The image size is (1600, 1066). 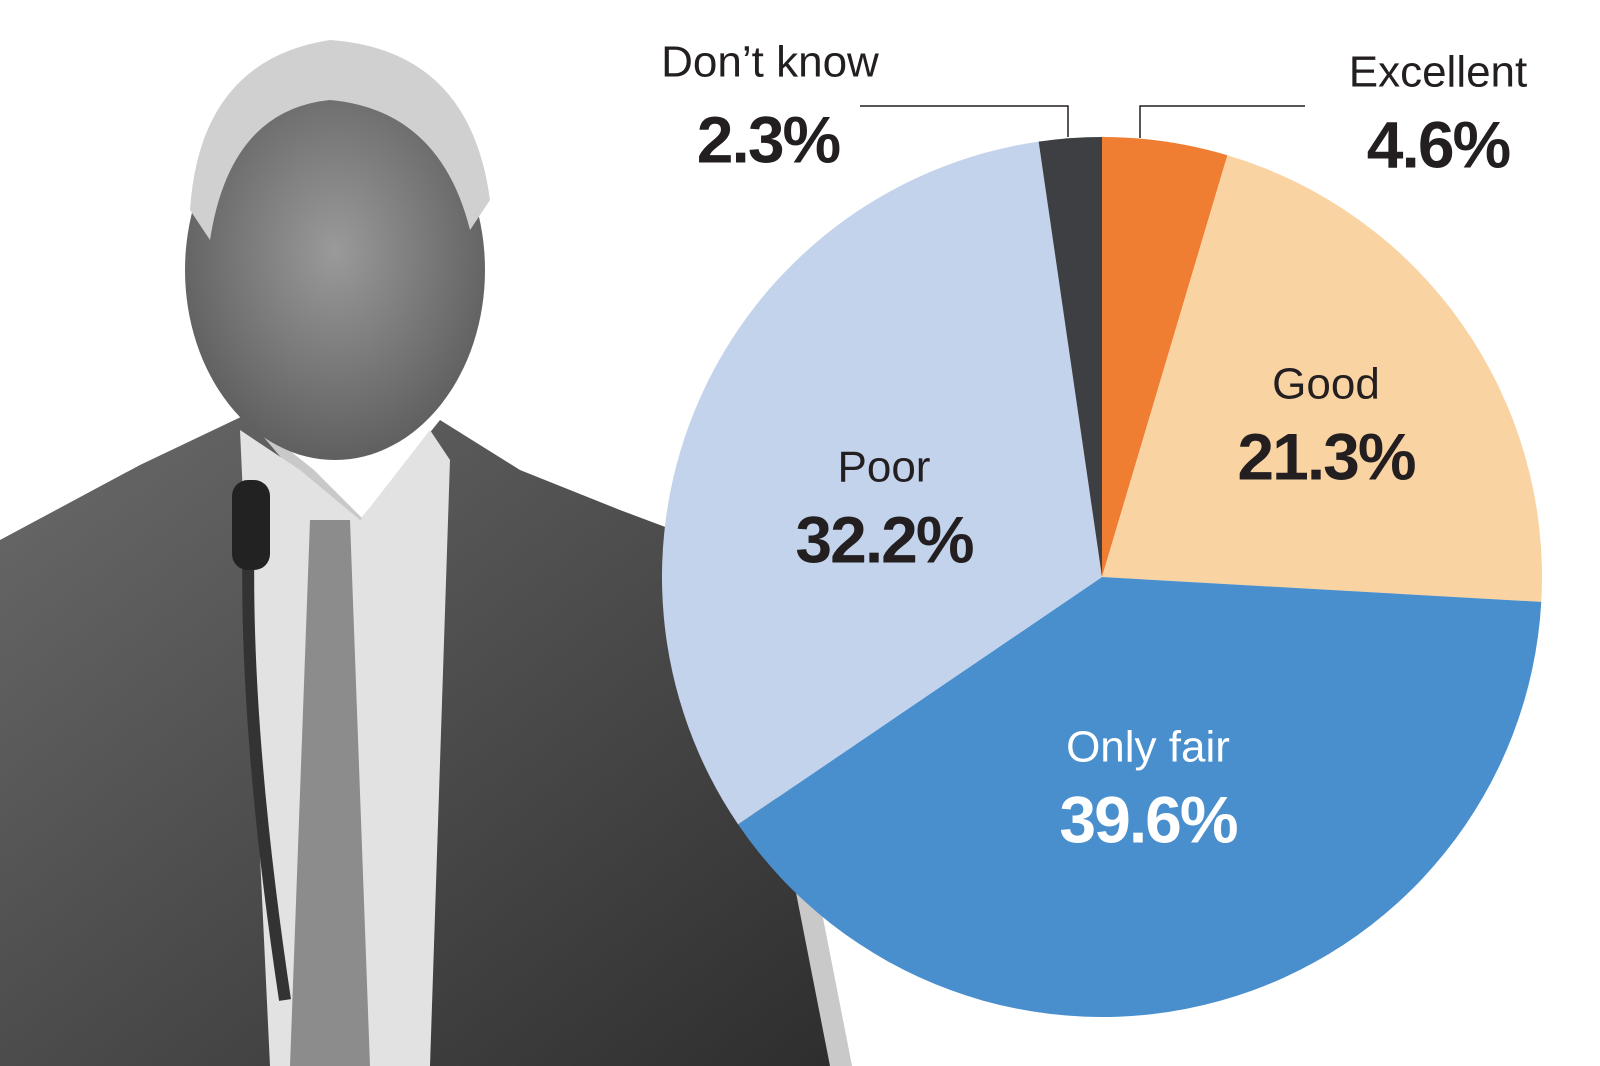 What do you see at coordinates (1326, 384) in the screenshot?
I see `slice-label: Good` at bounding box center [1326, 384].